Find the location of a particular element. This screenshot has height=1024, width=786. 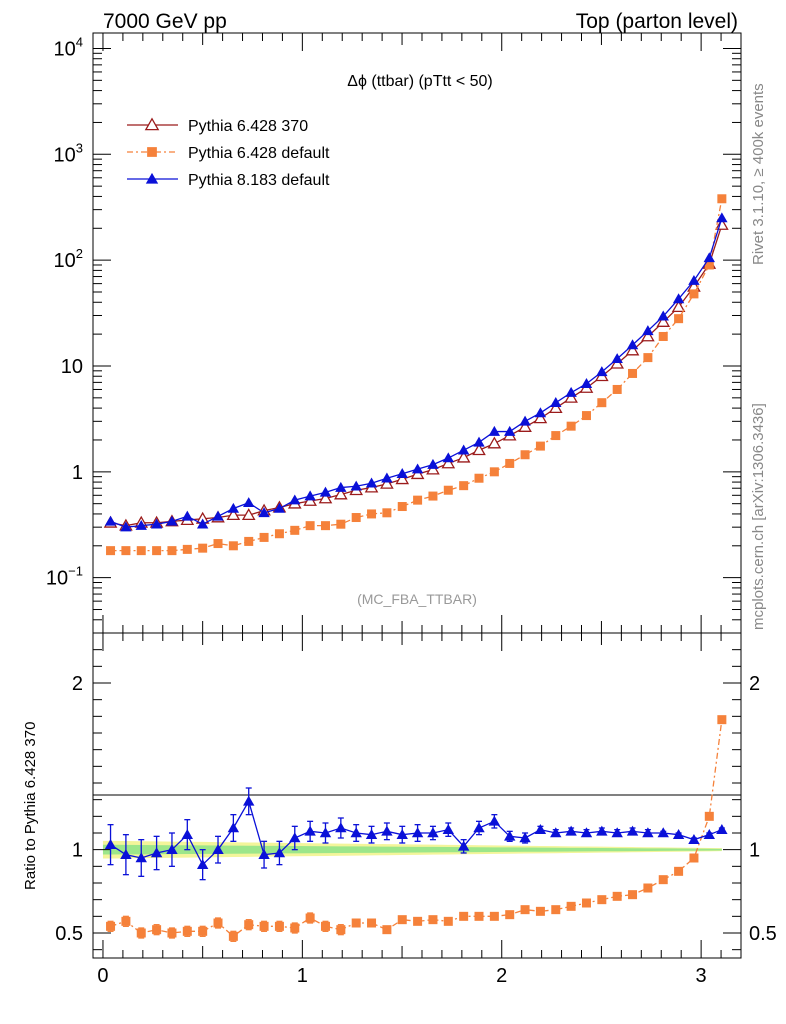

legend-label: Pythia 8.183 default is located at coordinates (259, 180).